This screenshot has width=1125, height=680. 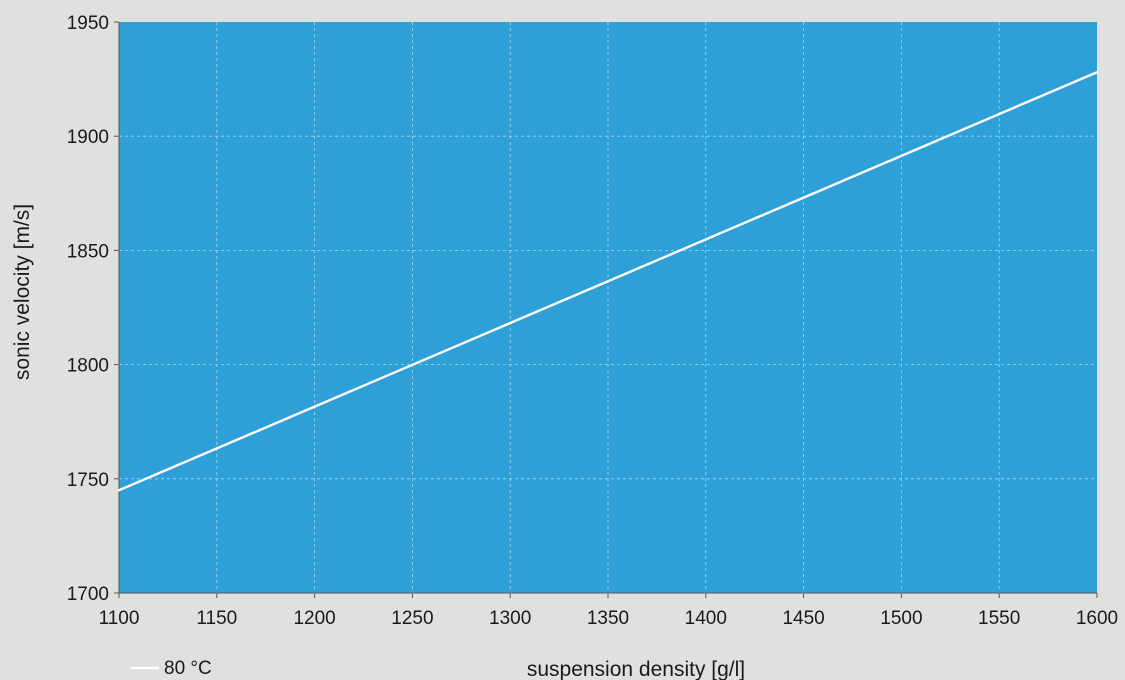 I want to click on x-tick-label-1250: 1250, so click(x=412, y=618).